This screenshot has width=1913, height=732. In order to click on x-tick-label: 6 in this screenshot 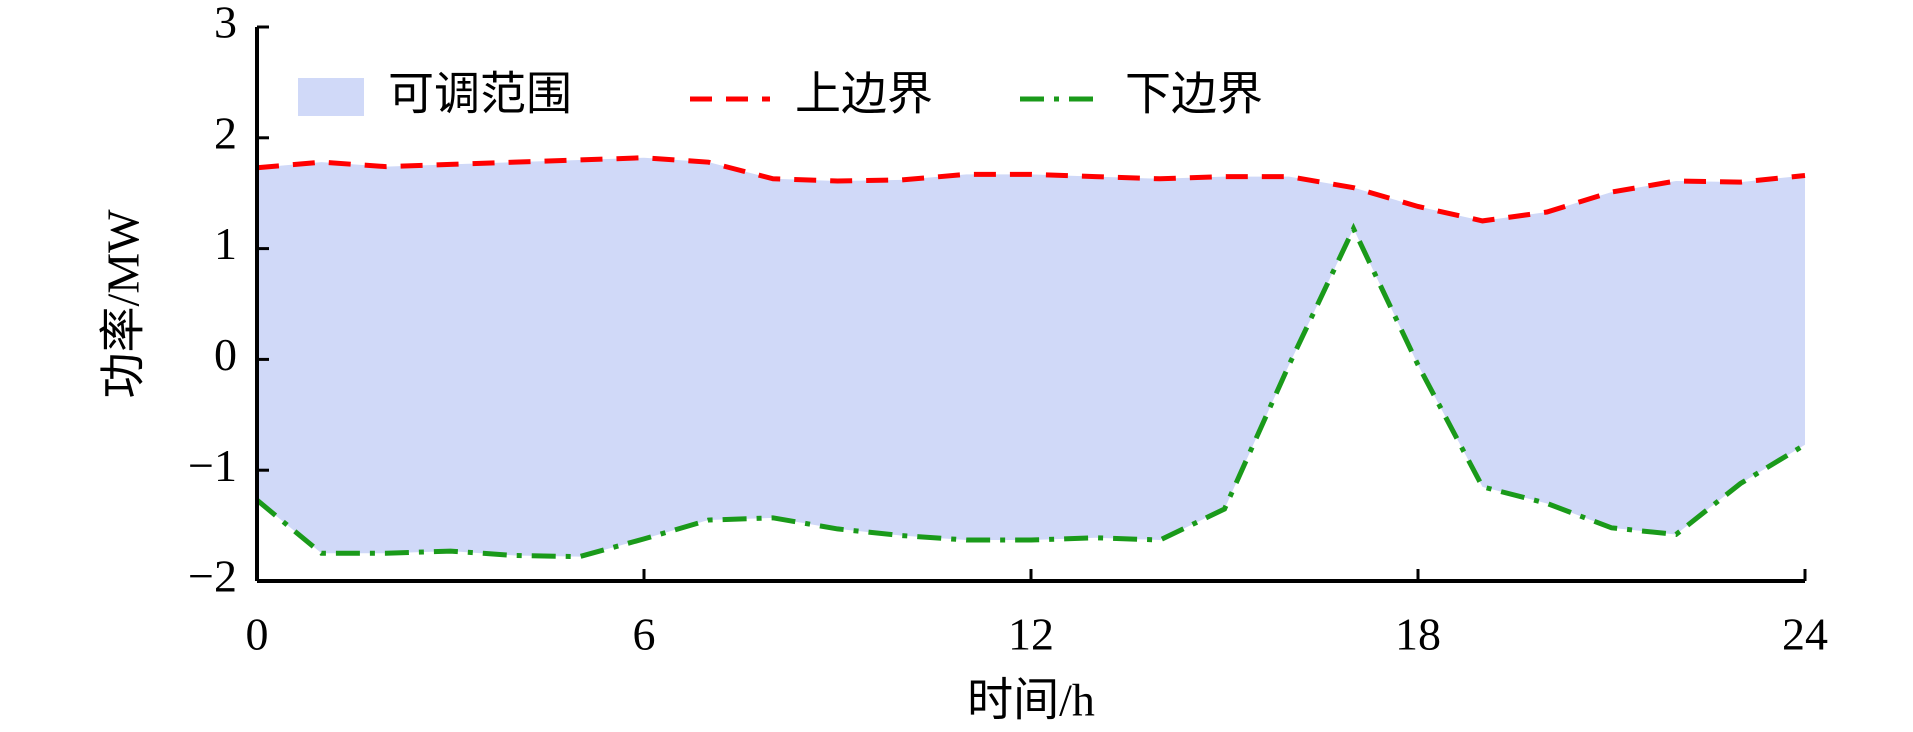, I will do `click(644, 634)`.